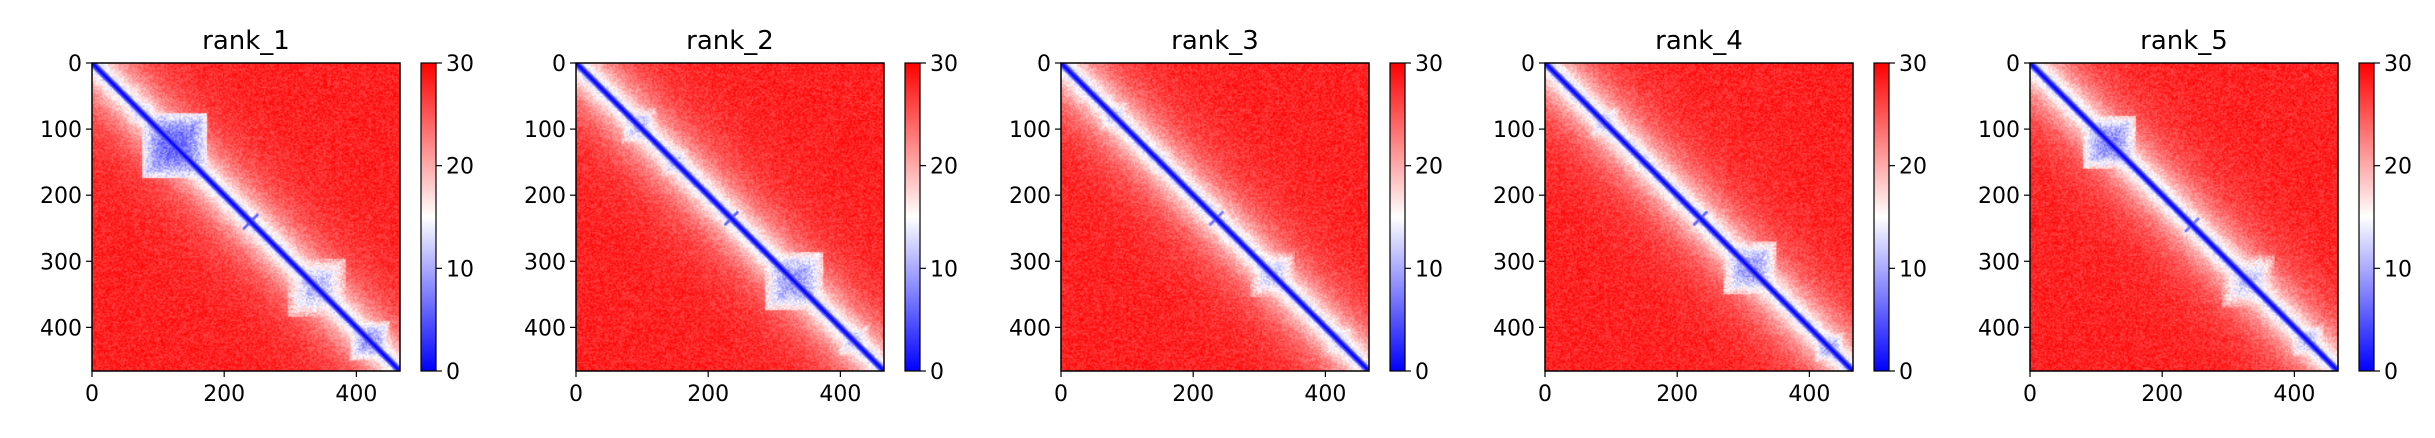 The height and width of the screenshot is (438, 2435). What do you see at coordinates (246, 41) in the screenshot?
I see `panel-title: rank_1` at bounding box center [246, 41].